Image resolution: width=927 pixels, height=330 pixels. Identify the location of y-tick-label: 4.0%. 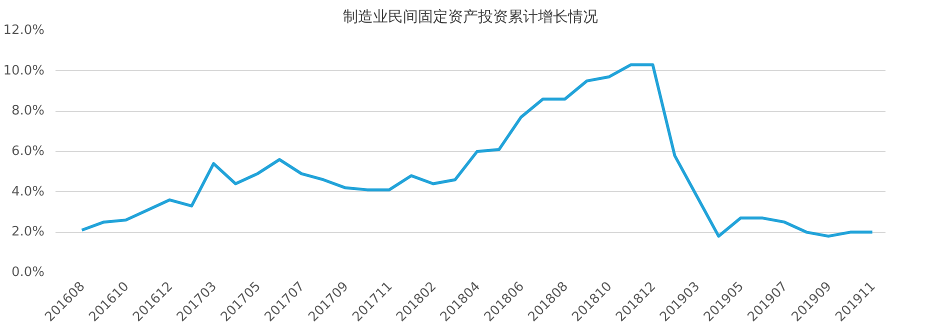
(28, 192).